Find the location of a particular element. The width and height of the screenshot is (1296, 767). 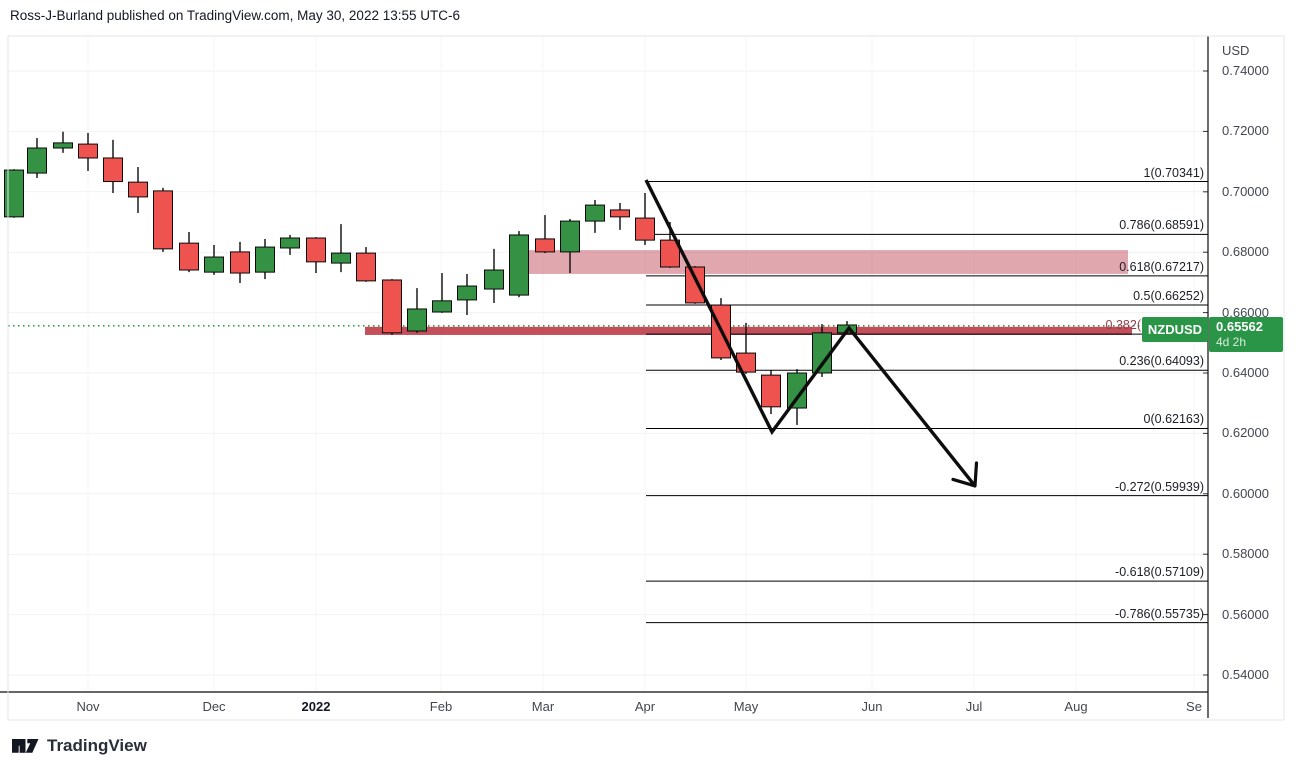

bar-countdown: 4d 2h is located at coordinates (1231, 342).